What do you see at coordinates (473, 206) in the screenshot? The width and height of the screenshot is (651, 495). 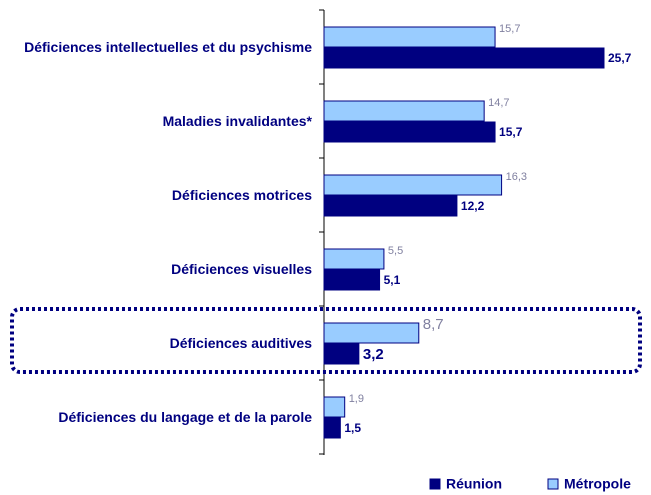 I see `value-label: 12,2` at bounding box center [473, 206].